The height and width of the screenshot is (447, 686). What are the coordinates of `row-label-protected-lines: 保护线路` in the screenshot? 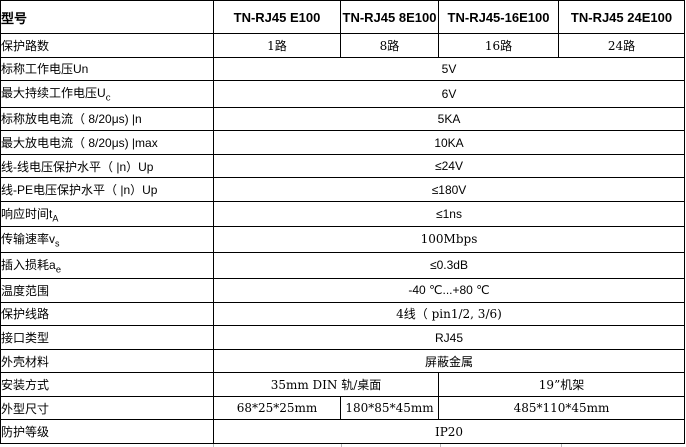 It's located at (107, 314).